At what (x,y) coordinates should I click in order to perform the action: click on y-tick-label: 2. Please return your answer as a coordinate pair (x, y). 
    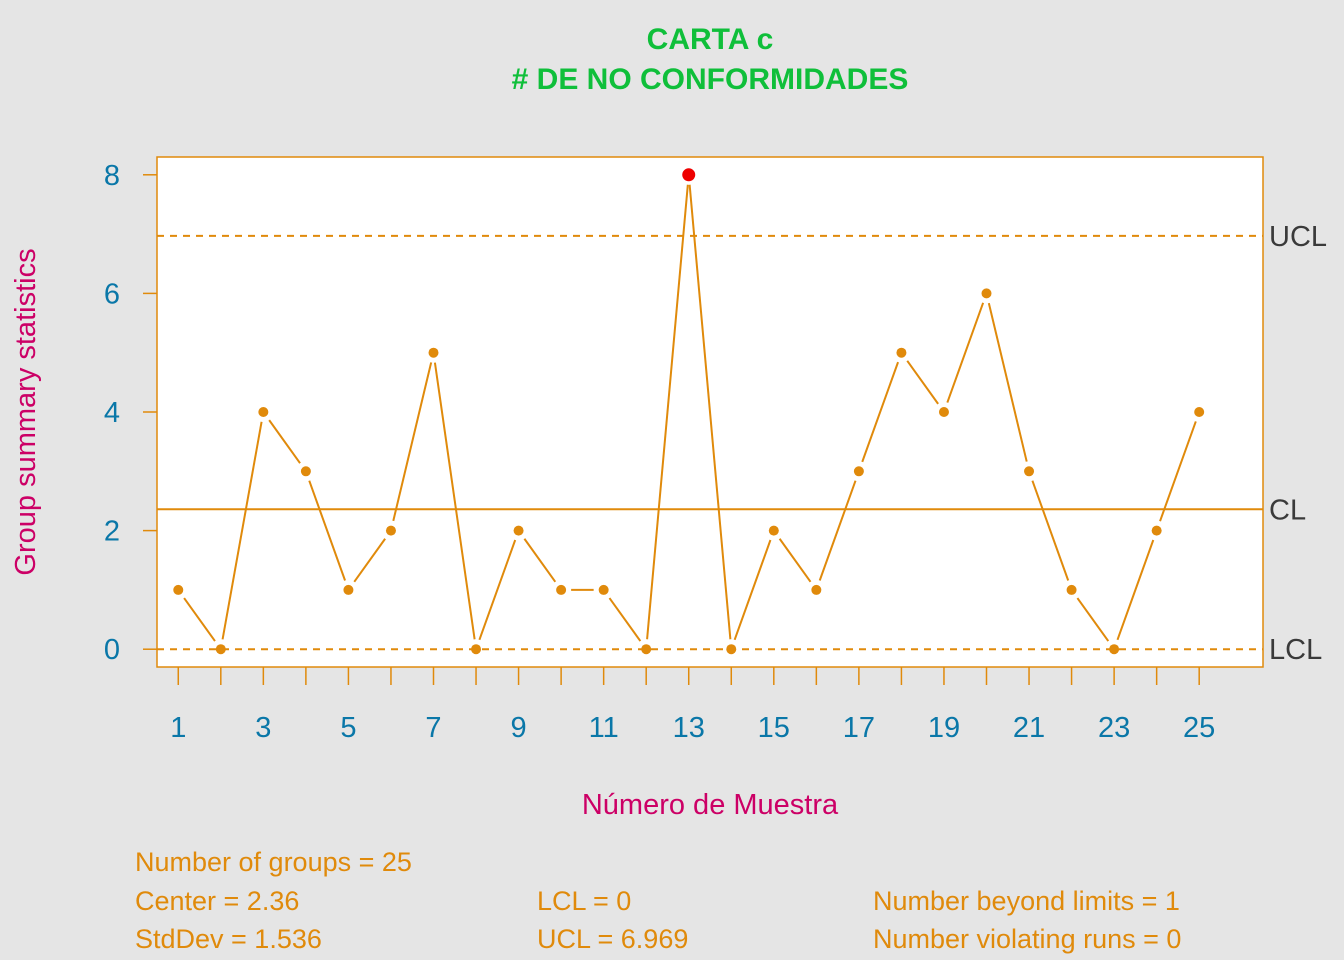
    Looking at the image, I should click on (112, 532).